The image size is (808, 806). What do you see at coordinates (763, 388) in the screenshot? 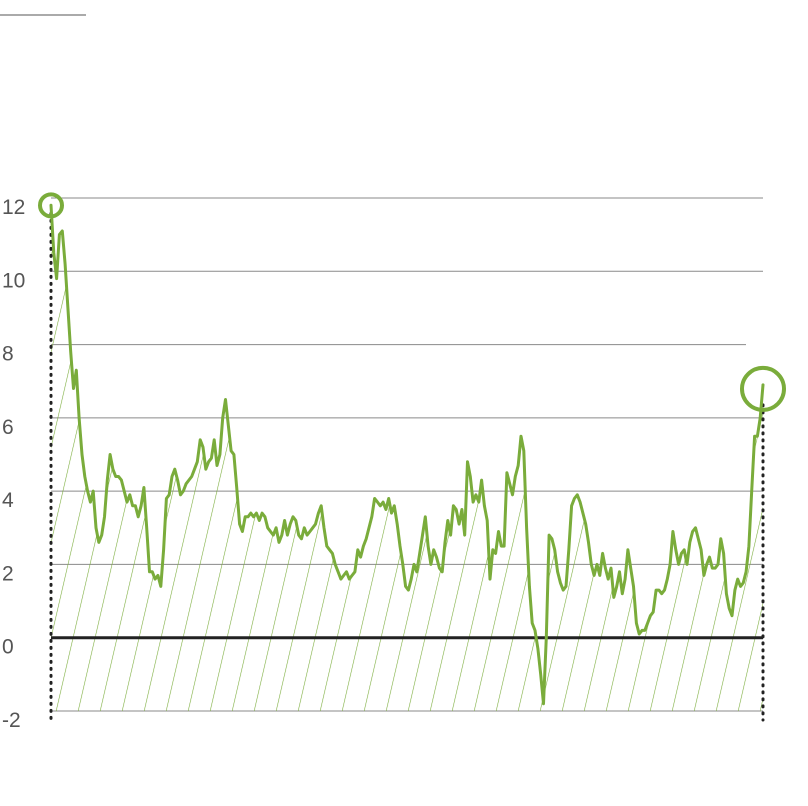
I see `end-point-marker` at bounding box center [763, 388].